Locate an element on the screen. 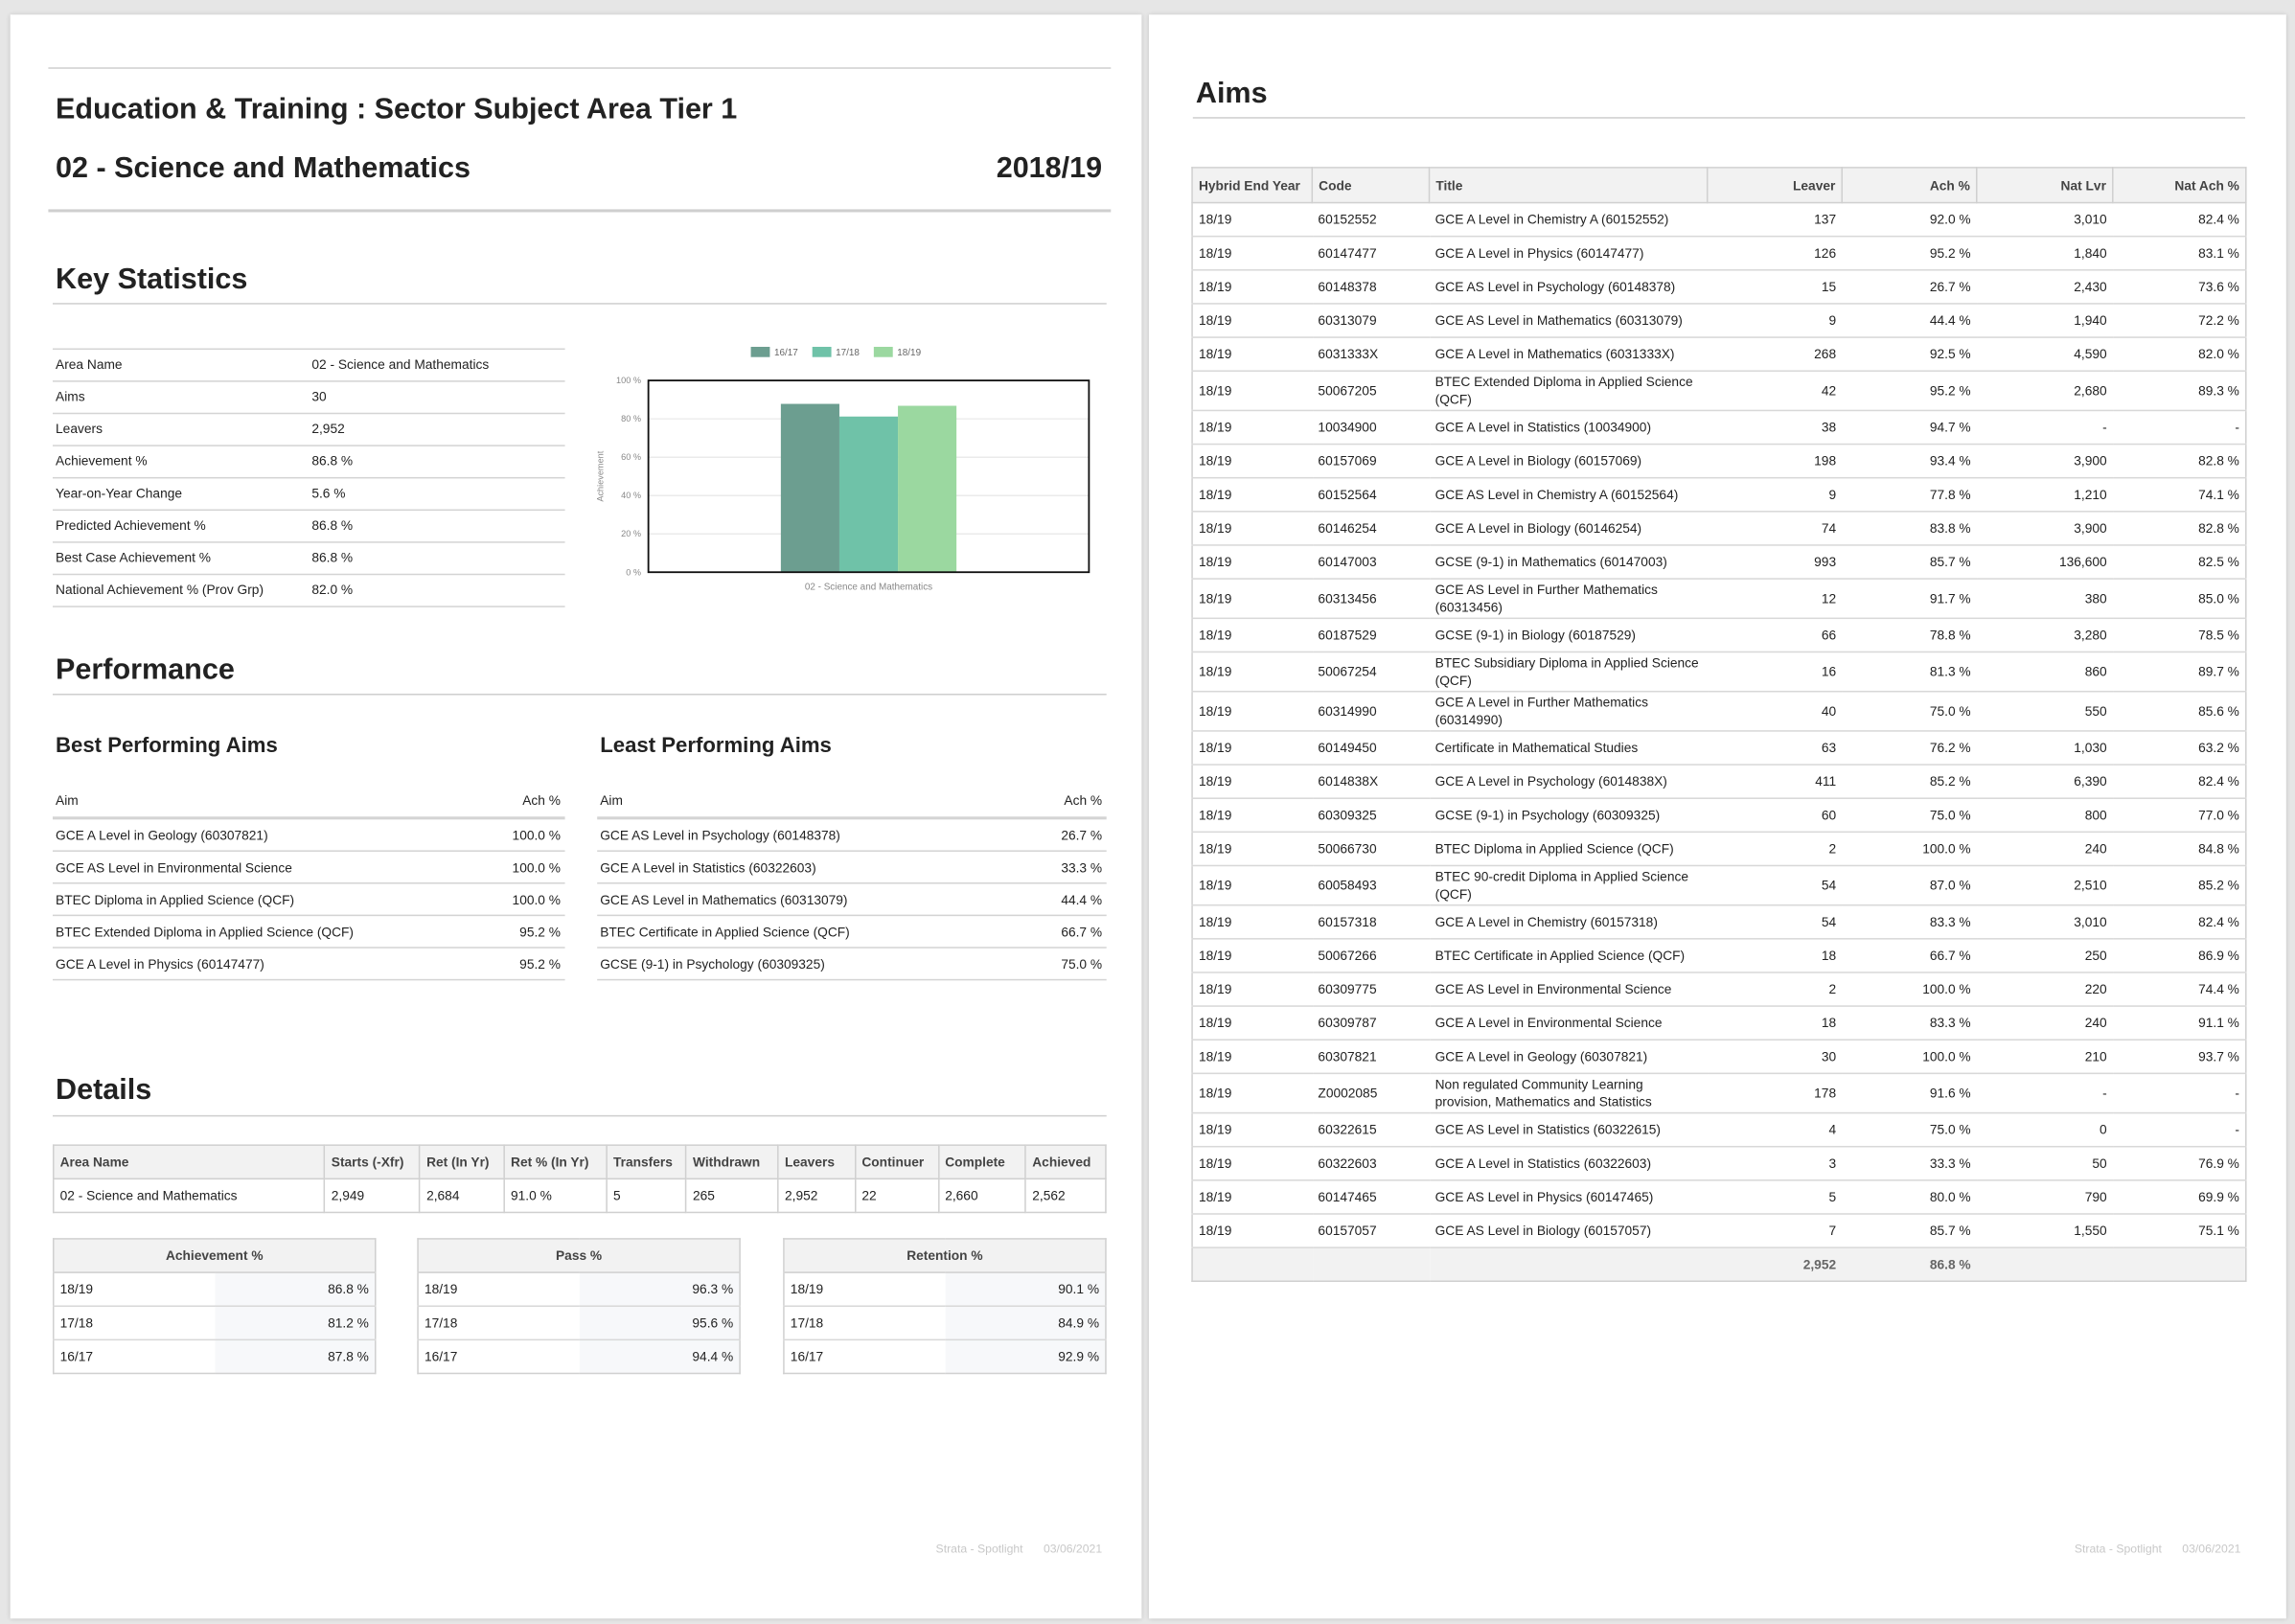 This screenshot has height=1624, width=2295. rate: 90.1 % is located at coordinates (1025, 1289).